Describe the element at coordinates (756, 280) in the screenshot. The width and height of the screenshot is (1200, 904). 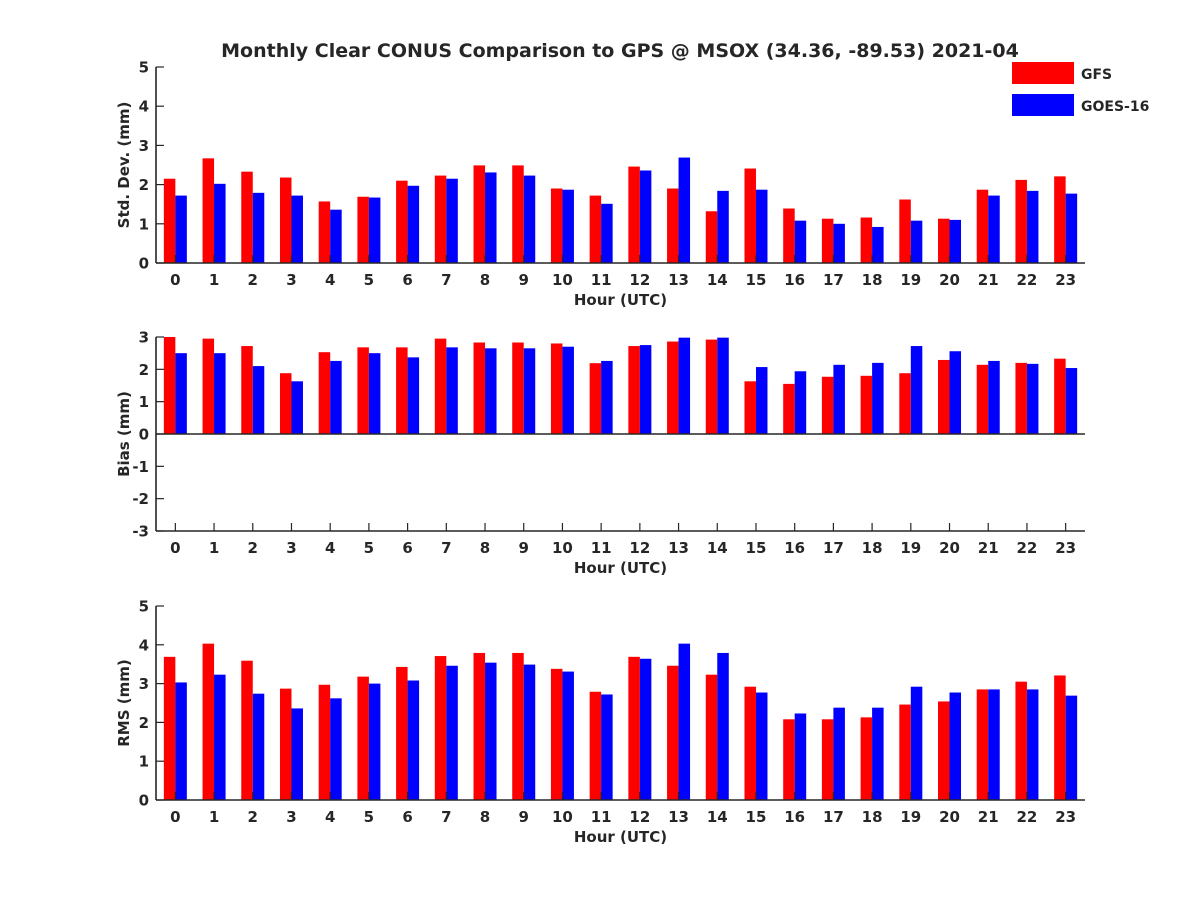
I see `x-tick-label: 15` at that location.